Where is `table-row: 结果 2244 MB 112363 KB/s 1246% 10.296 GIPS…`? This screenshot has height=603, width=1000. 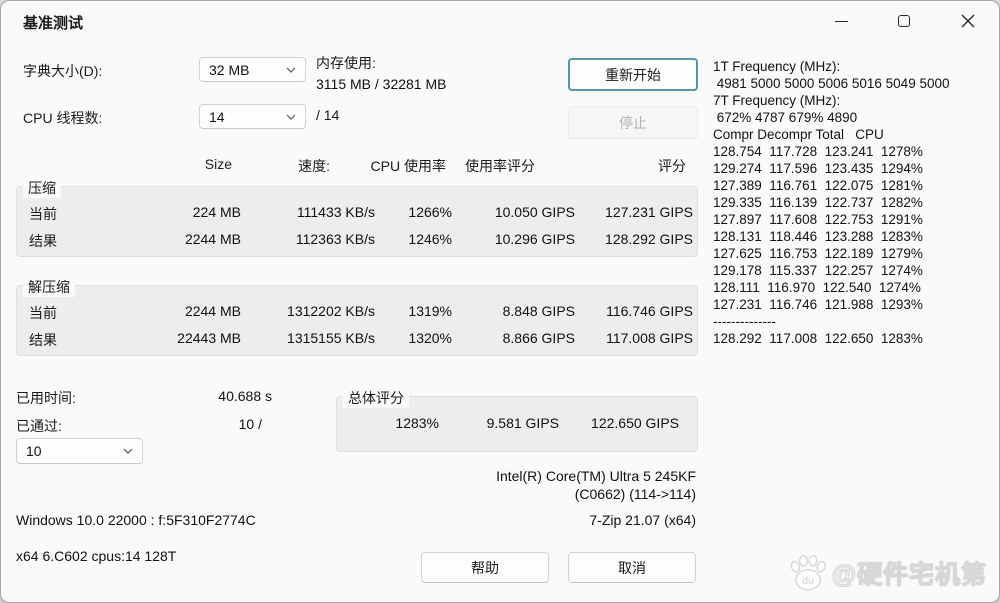
table-row: 结果 2244 MB 112363 KB/s 1246% 10.296 GIPS… is located at coordinates (500, 240).